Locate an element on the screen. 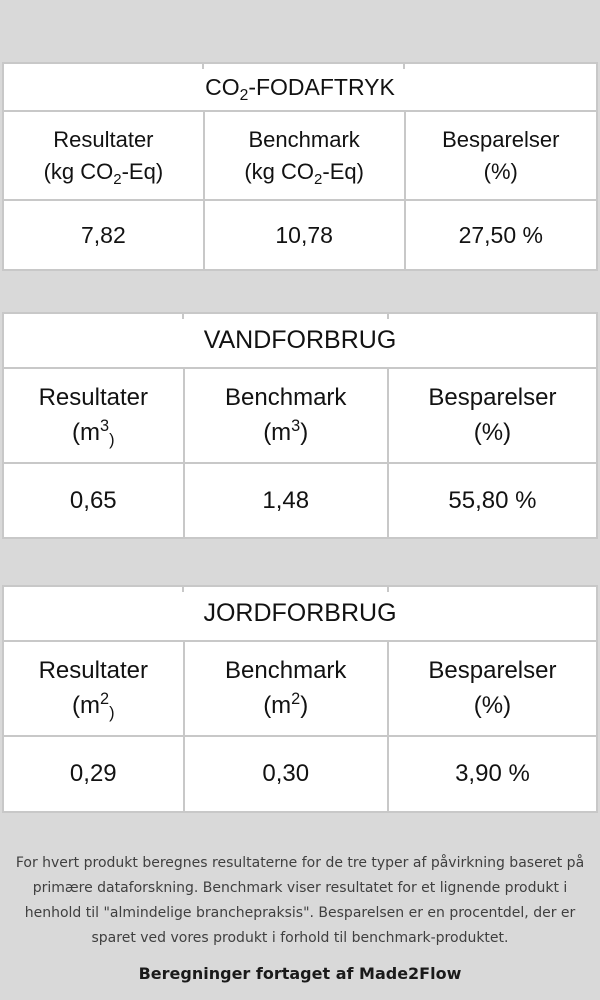 This screenshot has width=600, height=1000. header-cell-benchmark: Benchmark (m3) is located at coordinates (285, 415).